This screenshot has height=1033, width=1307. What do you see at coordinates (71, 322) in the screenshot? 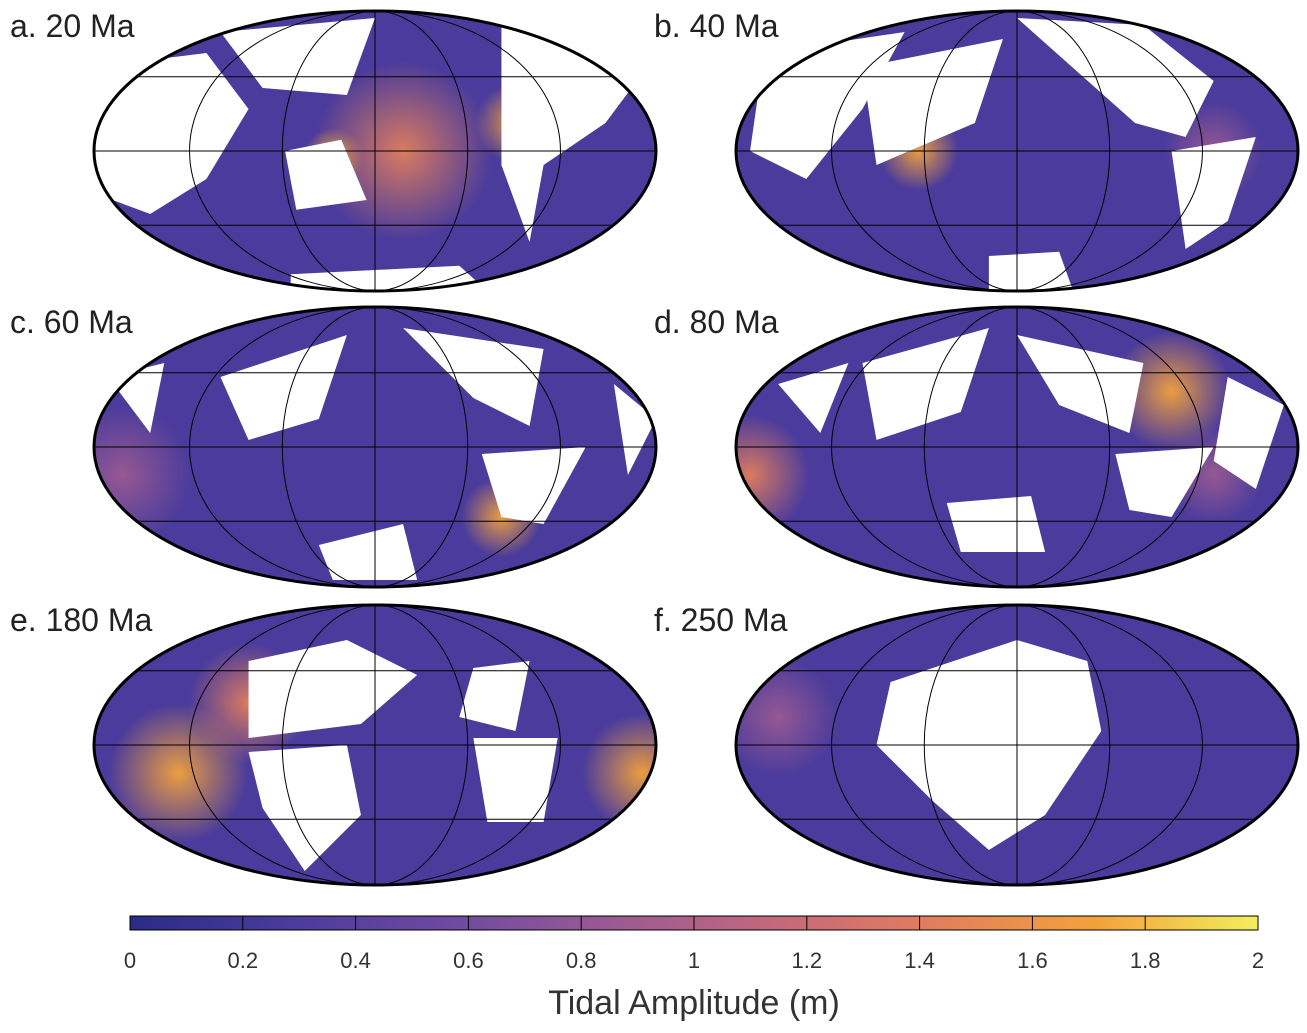
I see `panel-title: c. 60 Ma` at bounding box center [71, 322].